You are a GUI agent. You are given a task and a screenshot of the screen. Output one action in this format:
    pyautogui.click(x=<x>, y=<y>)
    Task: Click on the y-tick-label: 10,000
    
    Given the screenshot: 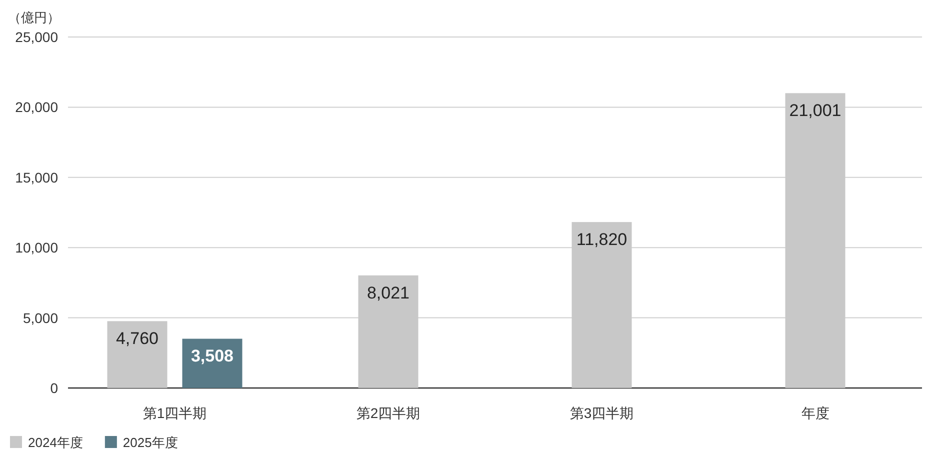 What is the action you would take?
    pyautogui.click(x=36, y=248)
    